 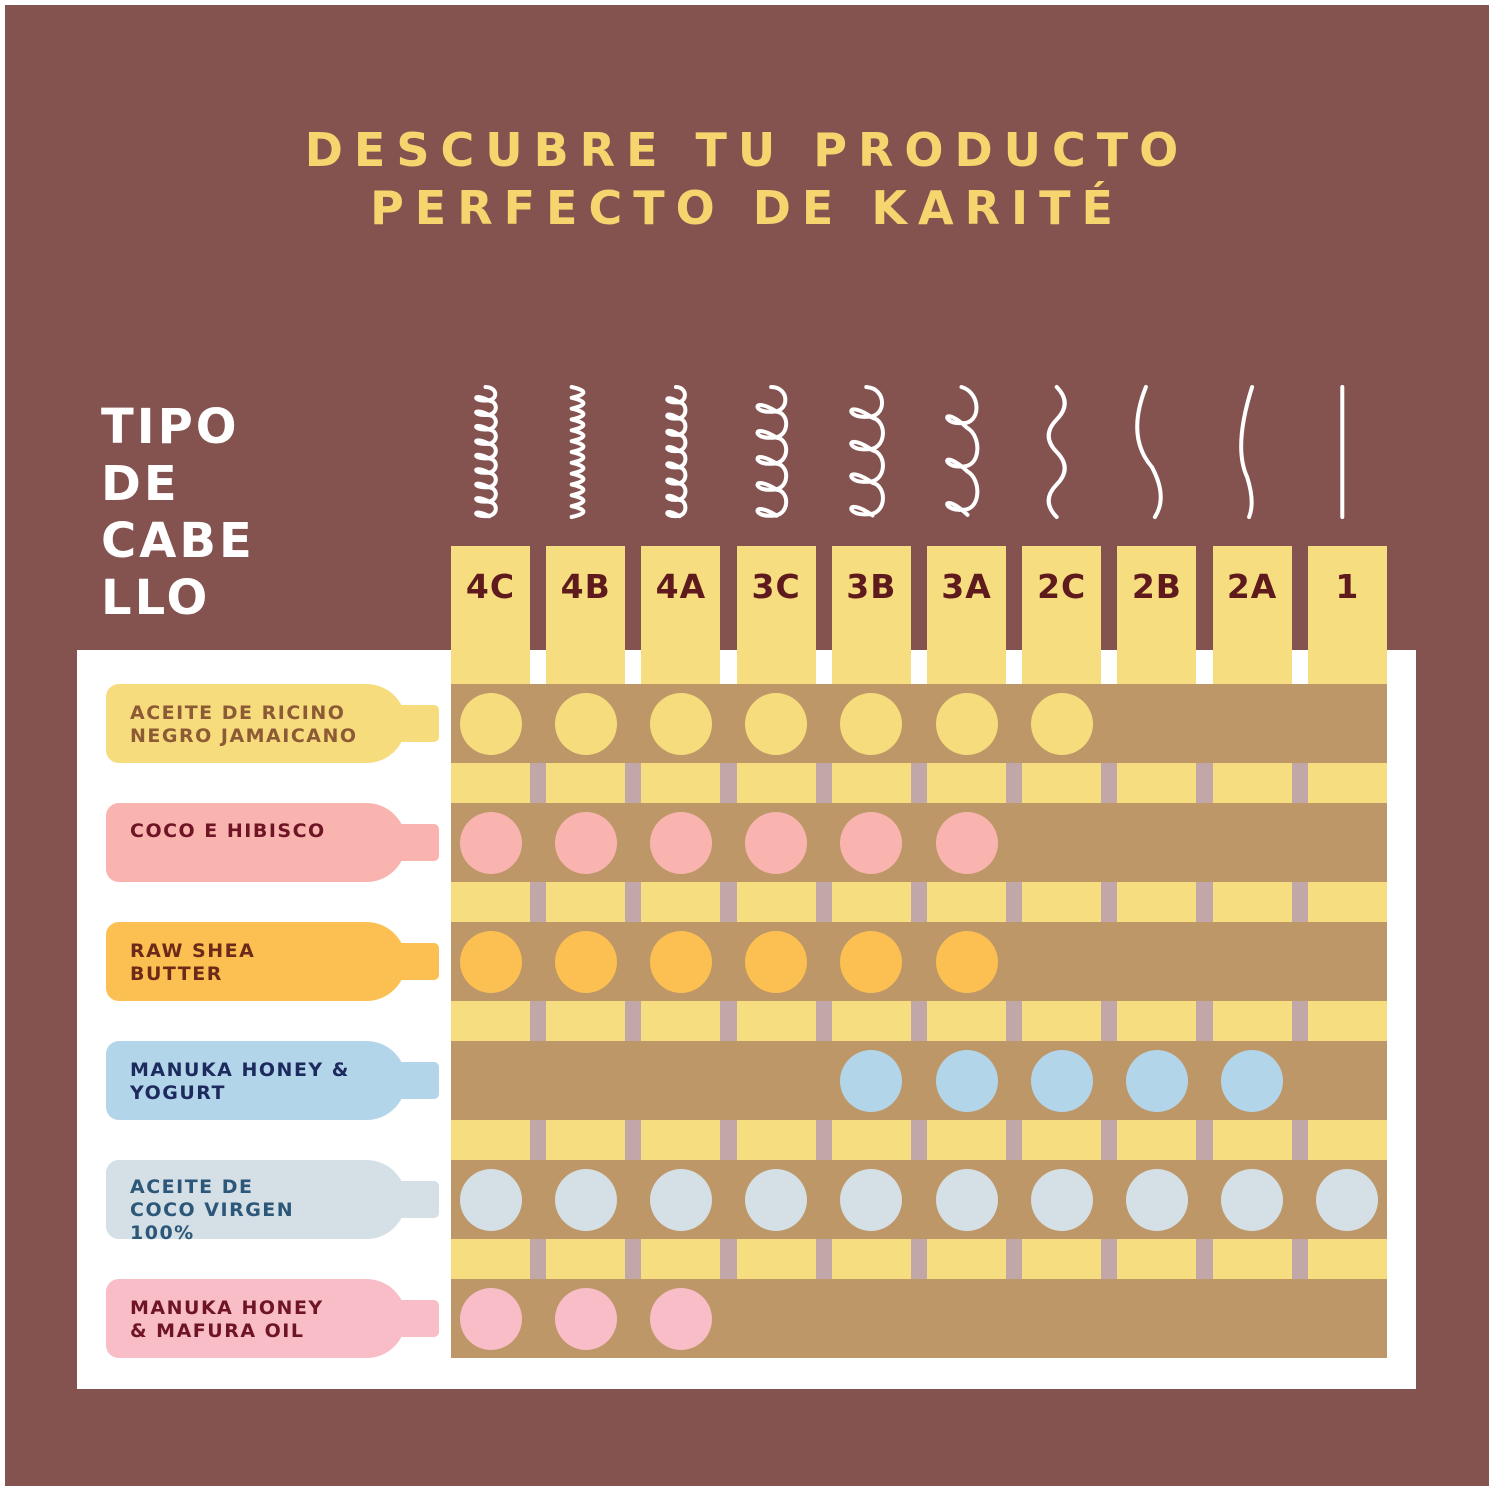 What do you see at coordinates (676, 452) in the screenshot?
I see `coil-icon` at bounding box center [676, 452].